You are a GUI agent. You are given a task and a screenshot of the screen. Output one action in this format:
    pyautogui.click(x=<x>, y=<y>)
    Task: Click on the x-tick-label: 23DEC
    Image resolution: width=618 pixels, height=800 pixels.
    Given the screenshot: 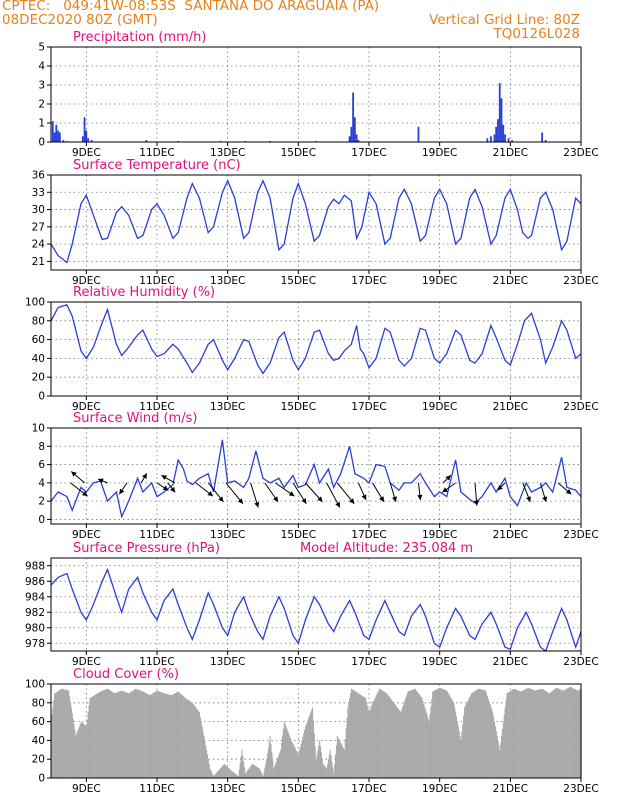 What is the action you would take?
    pyautogui.click(x=580, y=662)
    